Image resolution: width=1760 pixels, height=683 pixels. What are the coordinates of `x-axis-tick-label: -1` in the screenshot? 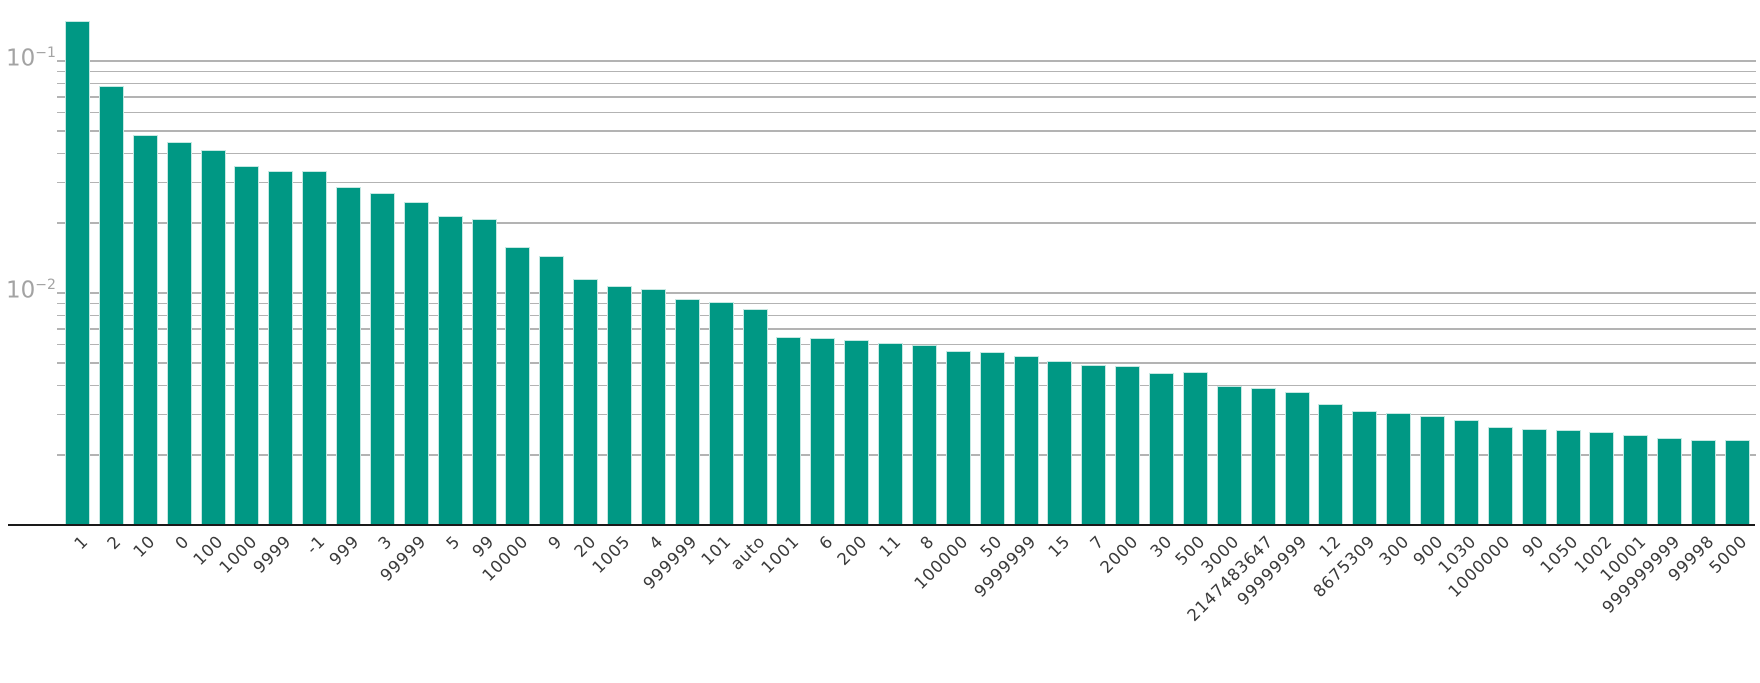 It's located at (315, 544).